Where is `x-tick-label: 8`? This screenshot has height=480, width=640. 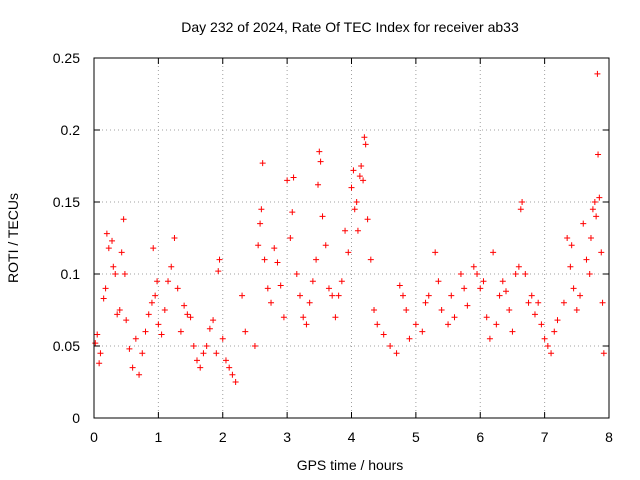
x-tick-label: 8 is located at coordinates (609, 437).